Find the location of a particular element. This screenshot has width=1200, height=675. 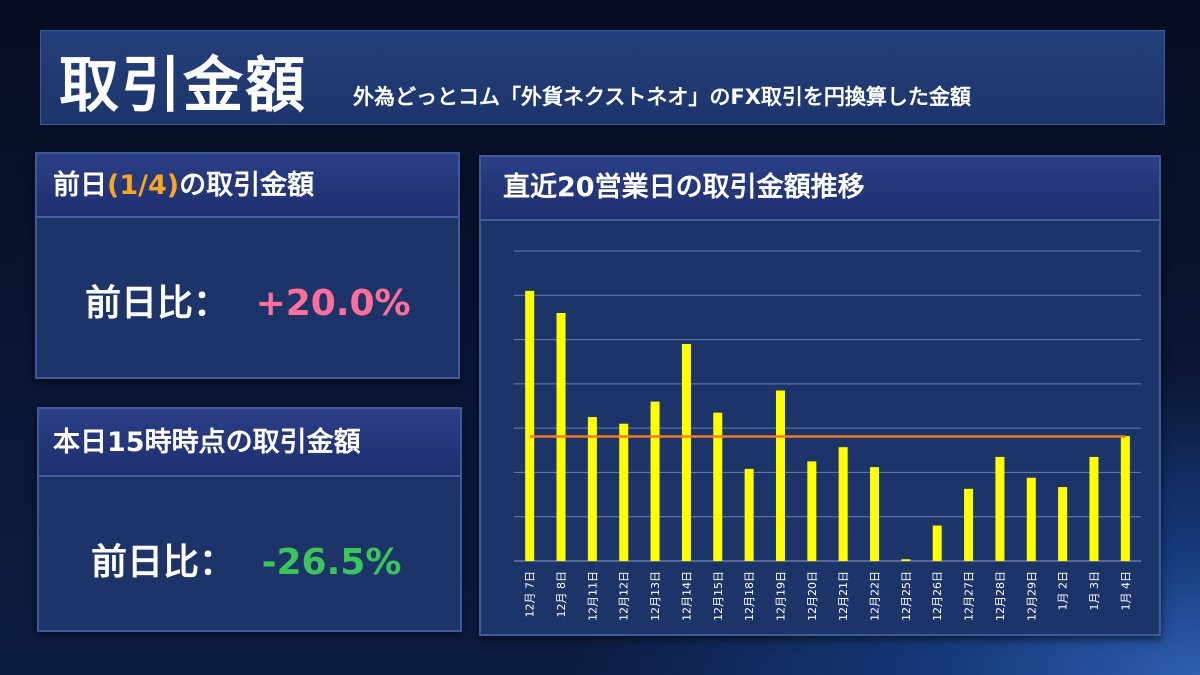

x-tick-label: 12月 7日 is located at coordinates (530, 594).